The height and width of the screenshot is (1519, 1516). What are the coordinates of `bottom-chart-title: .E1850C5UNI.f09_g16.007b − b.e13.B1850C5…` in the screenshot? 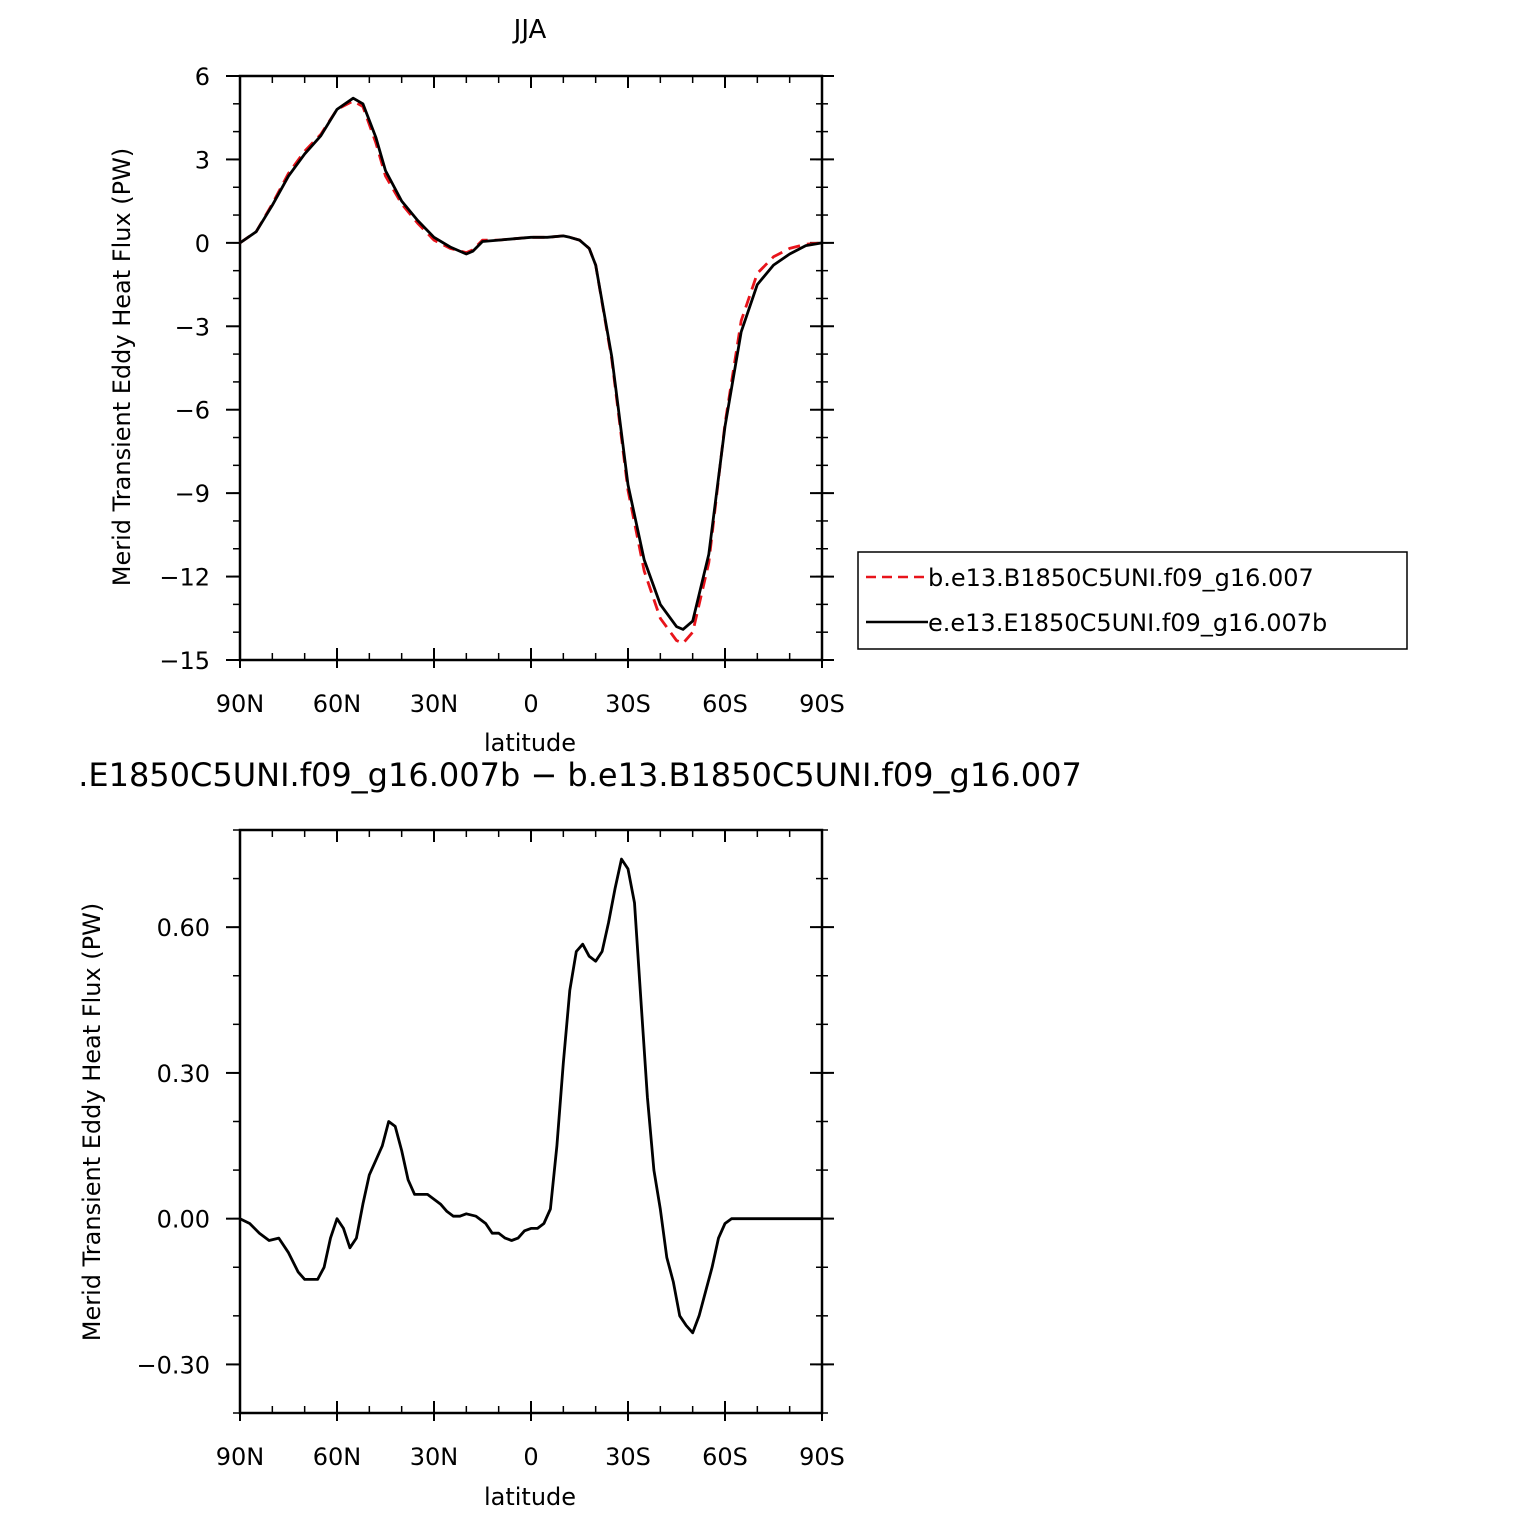 It's located at (580, 775).